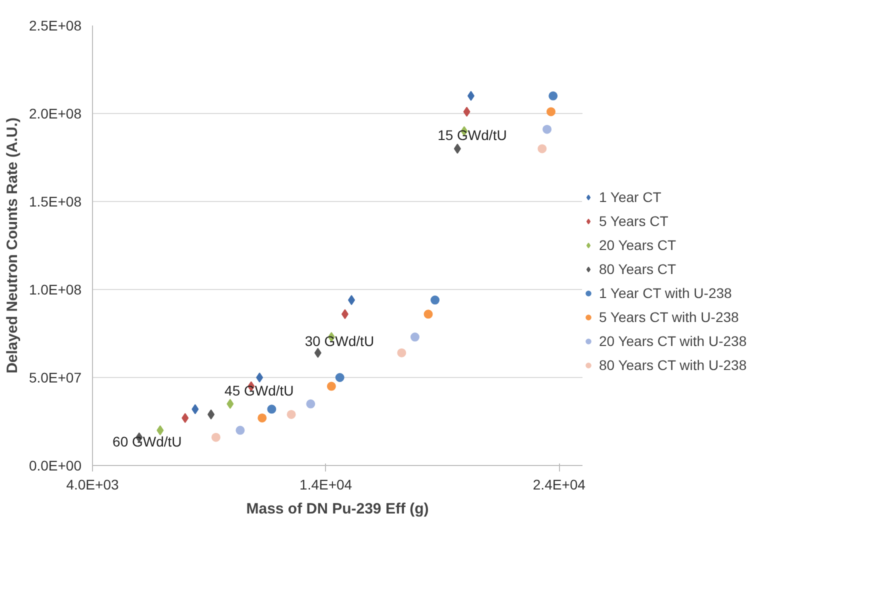  What do you see at coordinates (559, 484) in the screenshot?
I see `x-tick-label: 2.4E+04` at bounding box center [559, 484].